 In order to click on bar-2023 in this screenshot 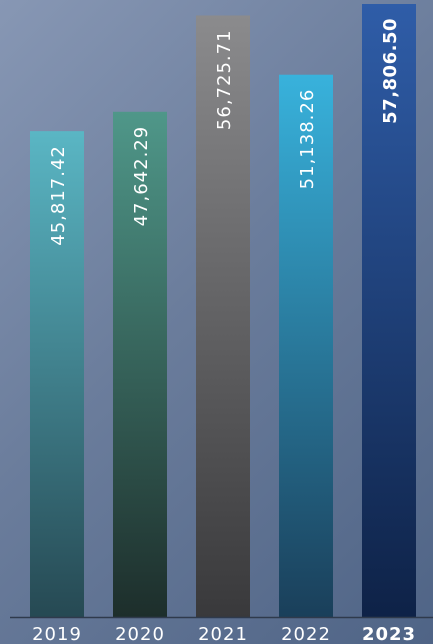, I will do `click(389, 310)`.